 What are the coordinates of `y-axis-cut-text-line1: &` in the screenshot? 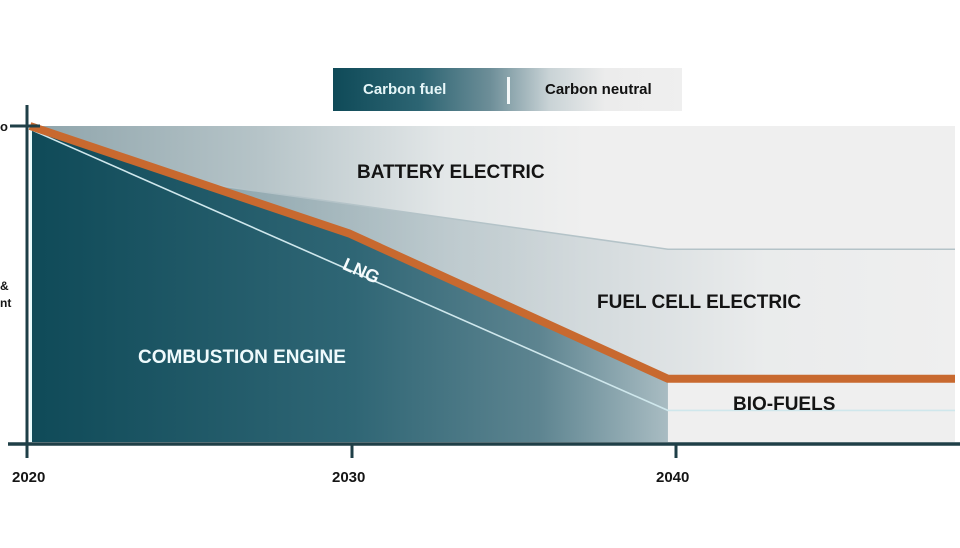 It's located at (4, 286).